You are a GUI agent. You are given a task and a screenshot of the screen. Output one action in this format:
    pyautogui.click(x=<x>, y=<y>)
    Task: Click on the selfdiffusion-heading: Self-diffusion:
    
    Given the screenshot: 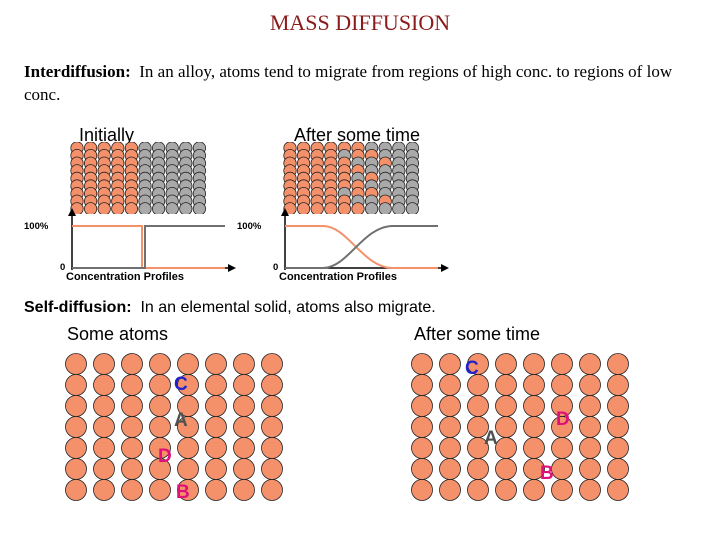 What is the action you would take?
    pyautogui.click(x=78, y=307)
    